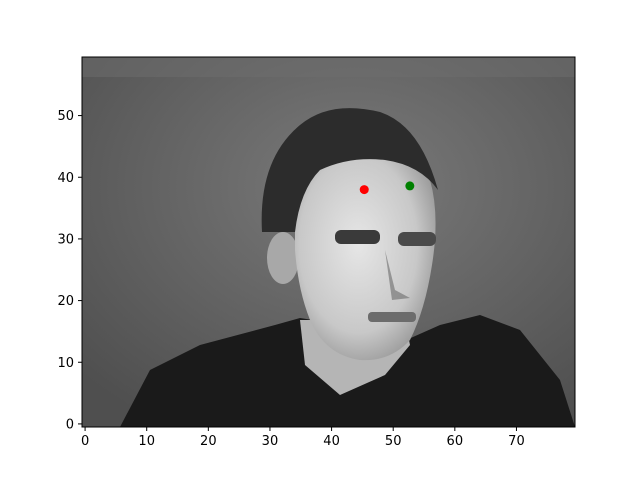  Describe the element at coordinates (455, 441) in the screenshot. I see `x-tick-label: 60` at that location.